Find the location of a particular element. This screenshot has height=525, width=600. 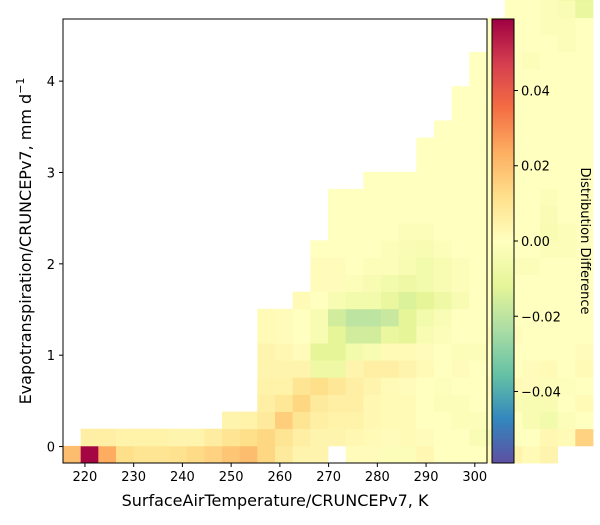

y-axis-label: Evapotranspiration/CRUNCEPv7, mm d−1 is located at coordinates (24, 241).